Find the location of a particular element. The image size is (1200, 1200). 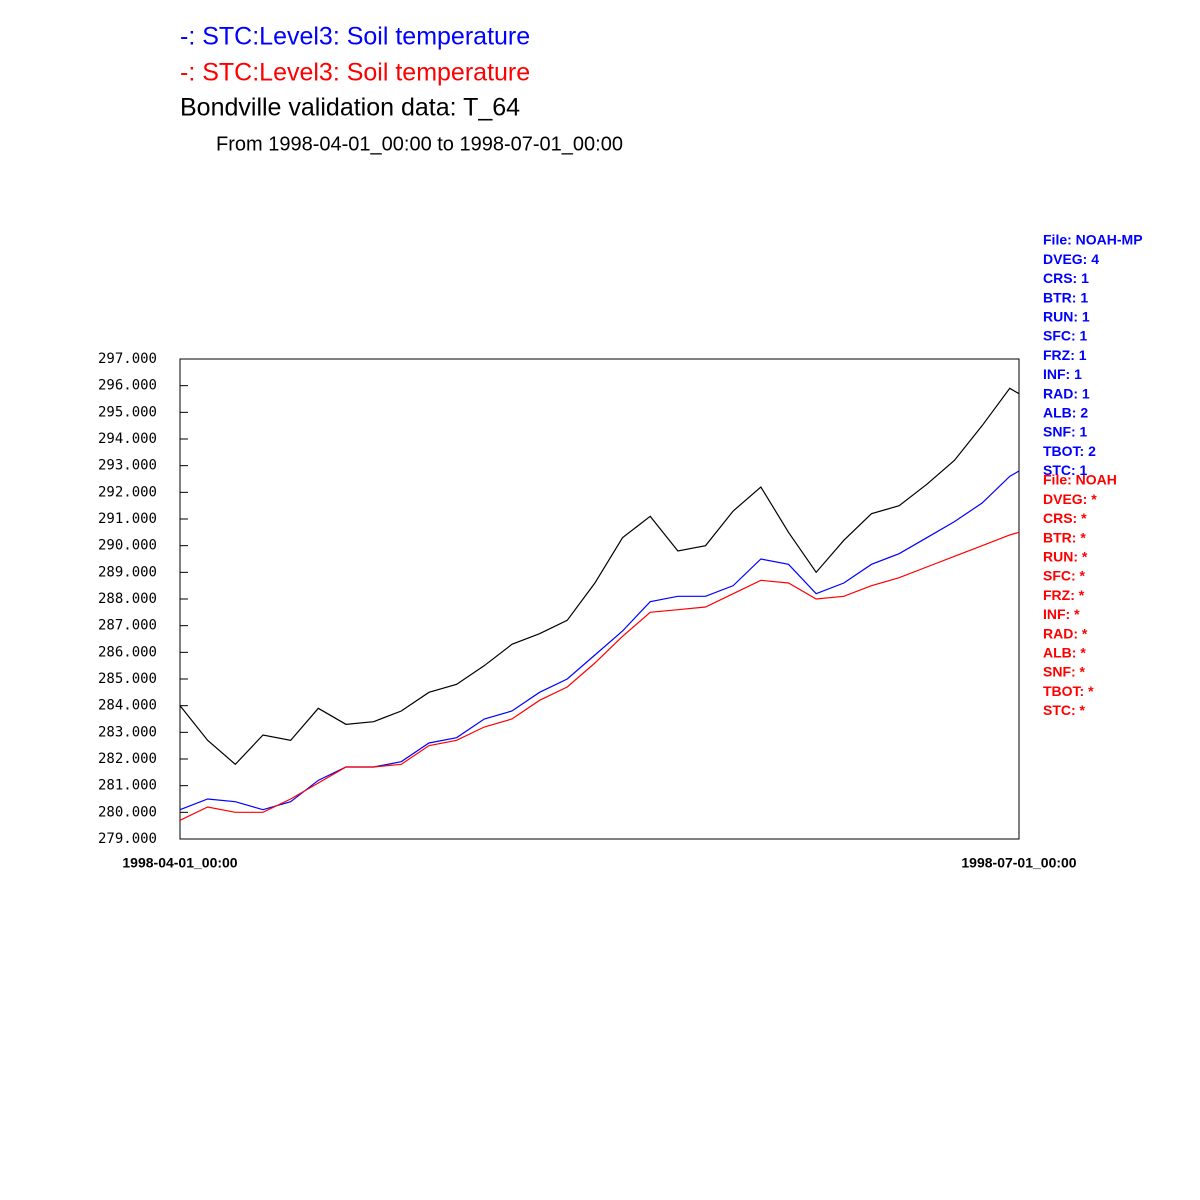

y-tick-label: 284.000 is located at coordinates (127, 706).